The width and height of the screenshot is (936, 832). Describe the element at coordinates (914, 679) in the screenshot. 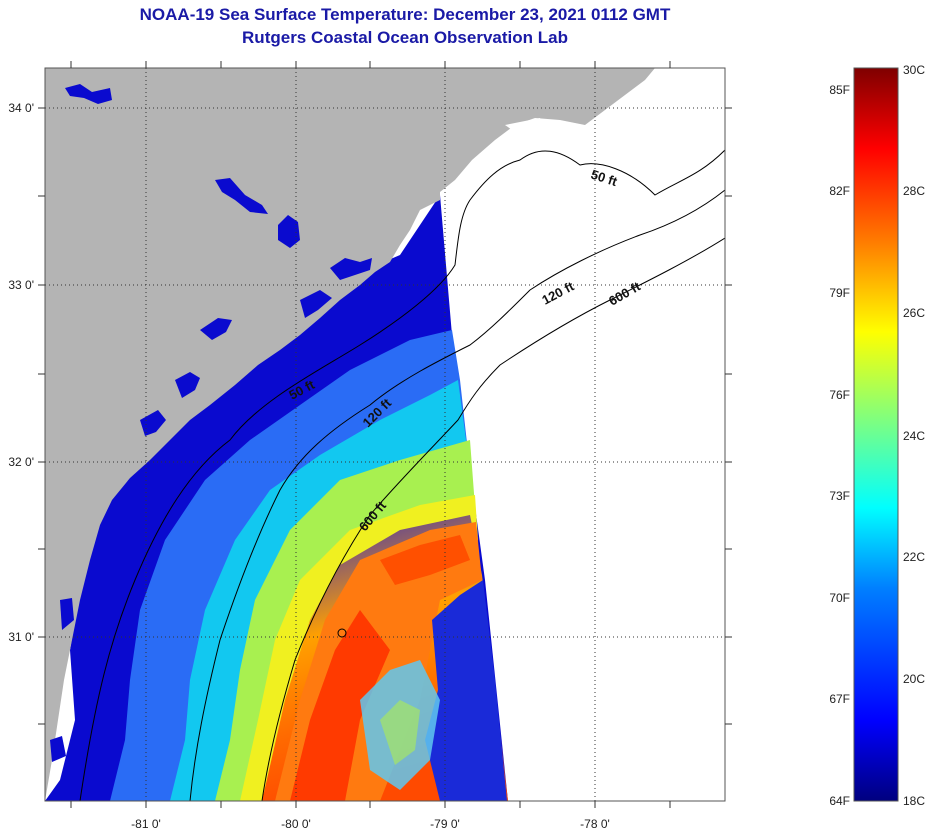

I see `colorbar-c-20: 20C` at that location.